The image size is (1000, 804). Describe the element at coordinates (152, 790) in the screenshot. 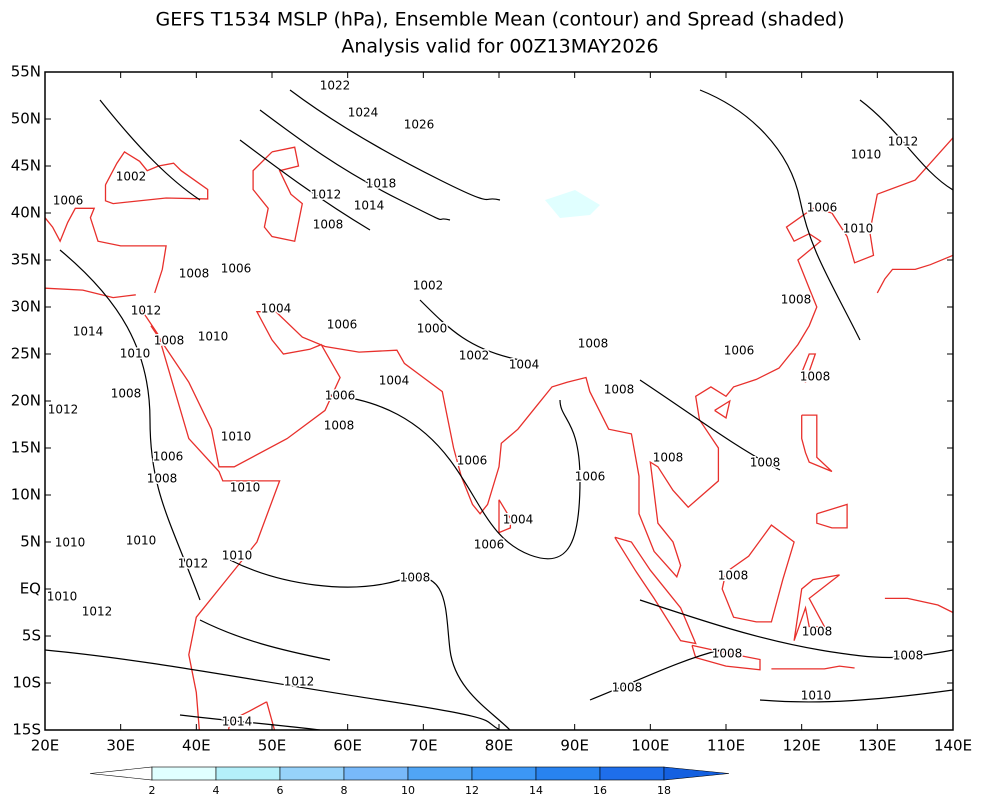

I see `colorbar-label: 2` at that location.